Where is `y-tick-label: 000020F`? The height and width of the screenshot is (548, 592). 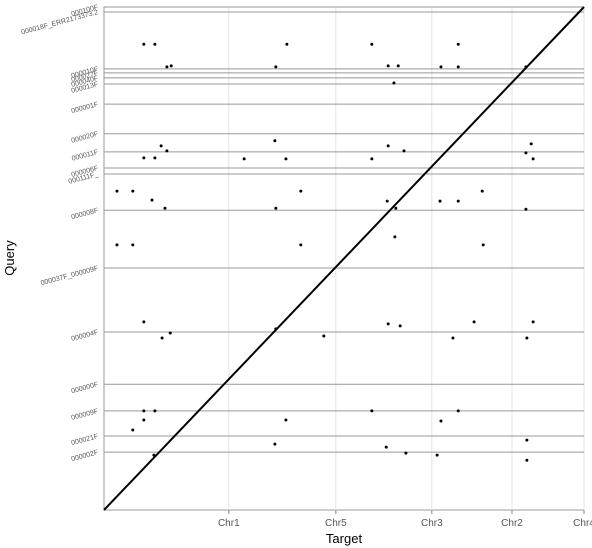 y-tick-label: 000020F is located at coordinates (85, 138).